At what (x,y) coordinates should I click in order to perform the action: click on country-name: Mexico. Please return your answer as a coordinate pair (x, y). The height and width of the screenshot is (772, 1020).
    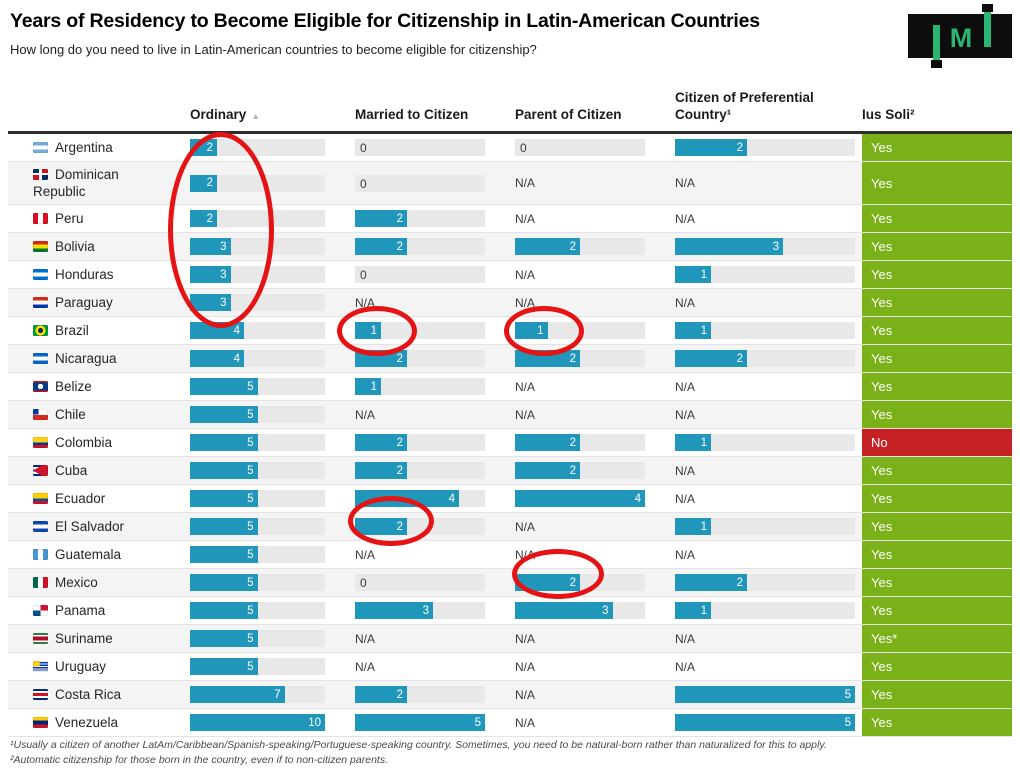
    Looking at the image, I should click on (76, 582).